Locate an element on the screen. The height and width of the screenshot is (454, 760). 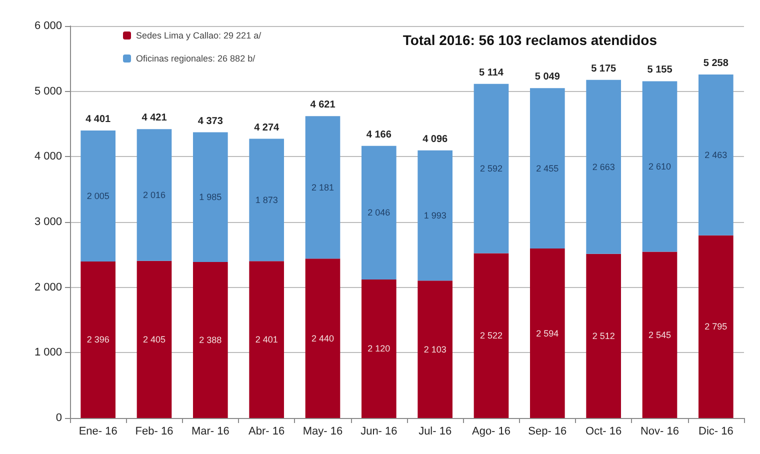
total-label: 4 274 is located at coordinates (267, 128).